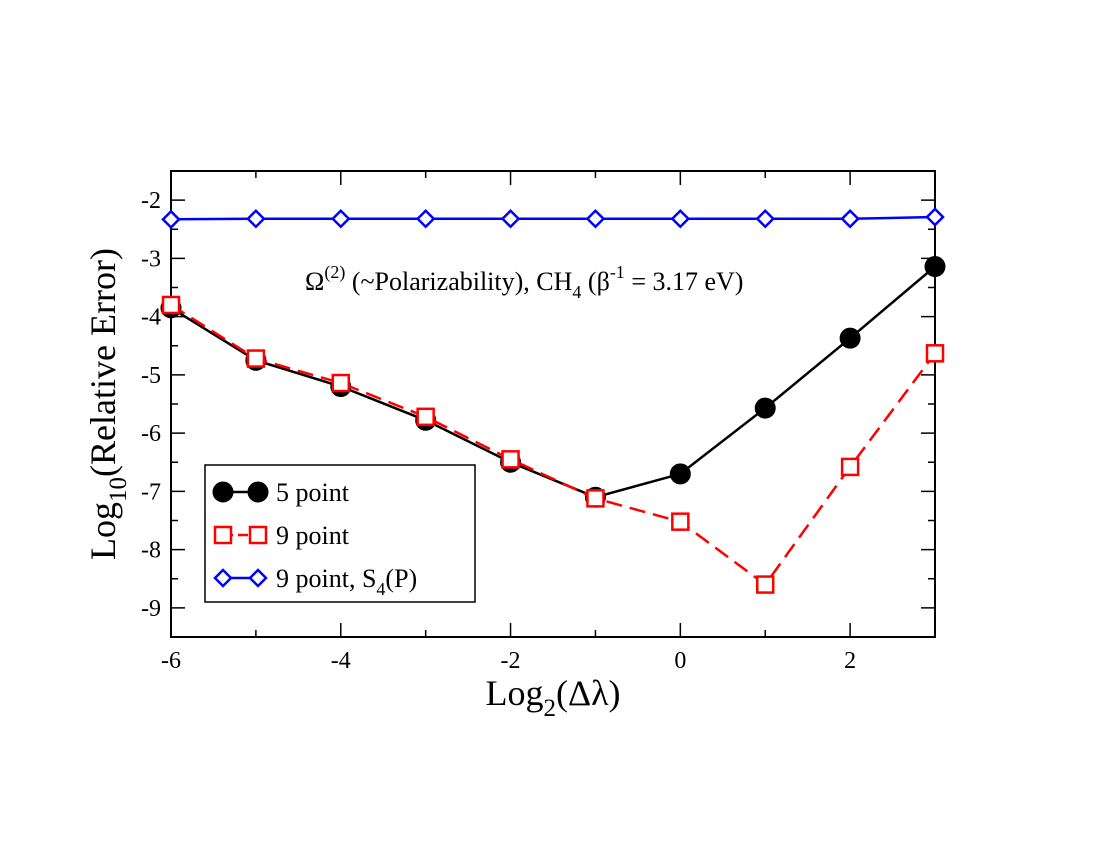 Image resolution: width=1100 pixels, height=850 pixels. I want to click on legend: 5 point 9 point 9 point, S4(P), so click(340, 533).